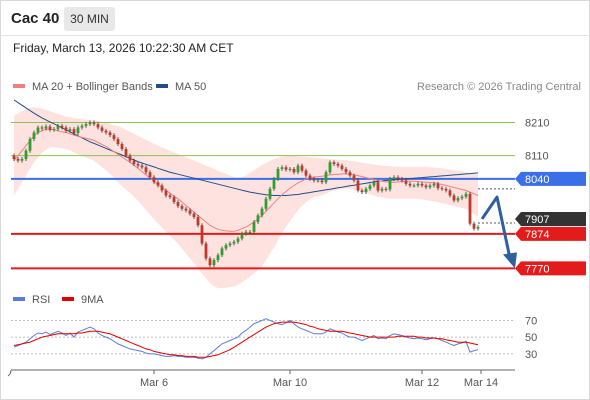 The height and width of the screenshot is (400, 590). Describe the element at coordinates (550, 218) in the screenshot. I see `level-tag-7907: 7907` at that location.